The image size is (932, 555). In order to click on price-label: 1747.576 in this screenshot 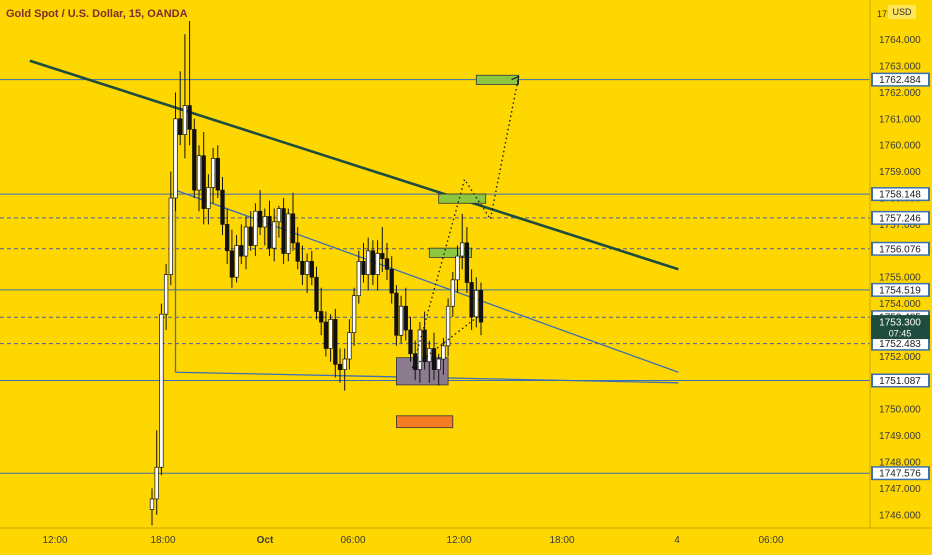, I will do `click(900, 473)`.